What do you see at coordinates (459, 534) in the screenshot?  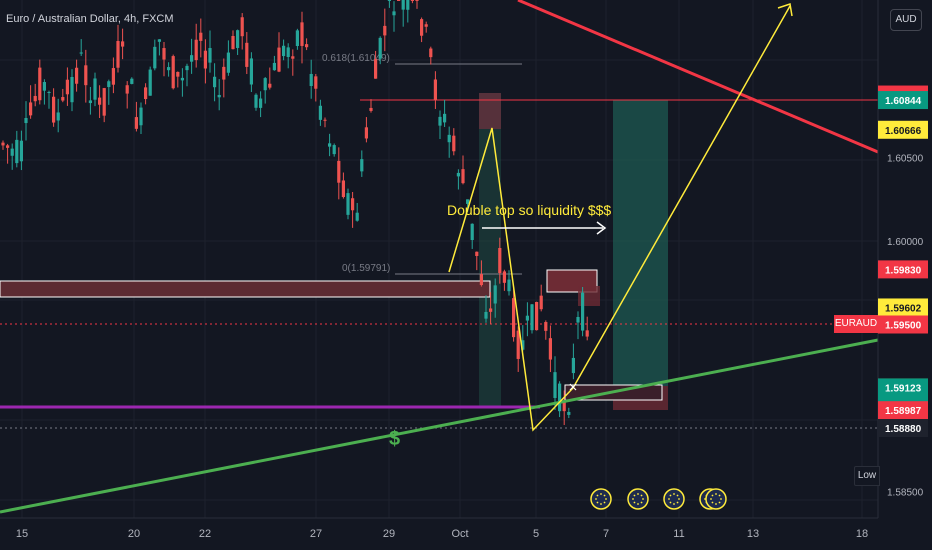 I see `time-tick-label: Oct` at bounding box center [459, 534].